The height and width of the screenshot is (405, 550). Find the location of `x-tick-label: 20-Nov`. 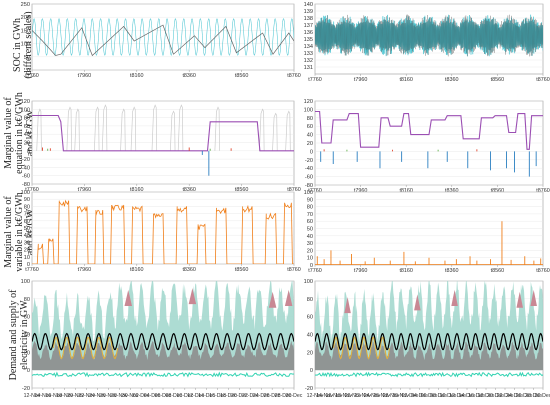

x-tick-label: 20-Nov is located at coordinates (75, 396).